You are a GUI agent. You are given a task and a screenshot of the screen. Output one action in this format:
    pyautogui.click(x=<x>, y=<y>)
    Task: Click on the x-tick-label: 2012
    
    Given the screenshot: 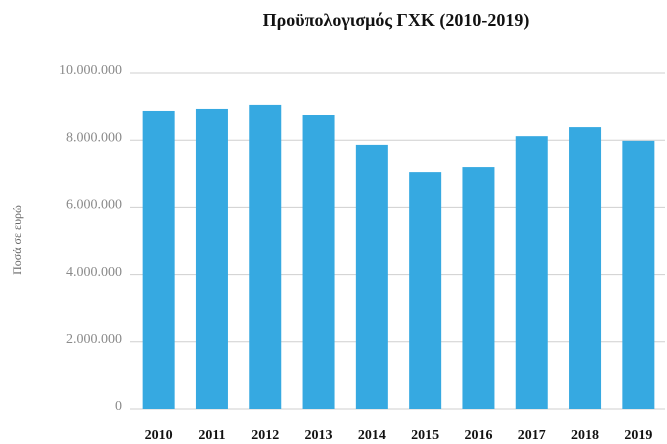 What is the action you would take?
    pyautogui.click(x=265, y=435)
    